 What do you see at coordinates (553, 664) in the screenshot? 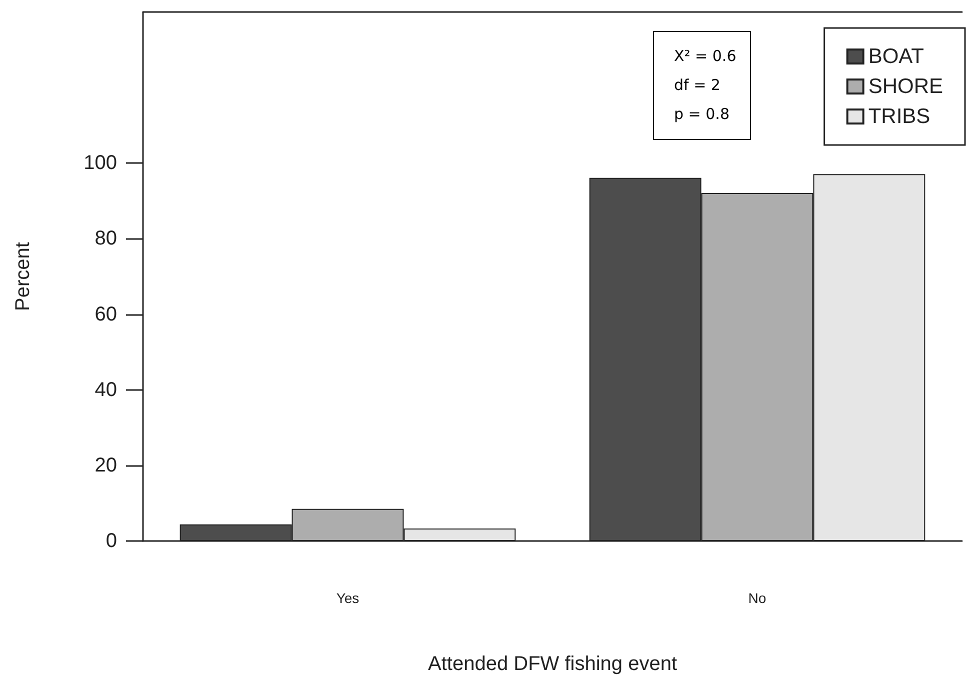
I see `x-axis-title: Attended DFW fishing event` at bounding box center [553, 664].